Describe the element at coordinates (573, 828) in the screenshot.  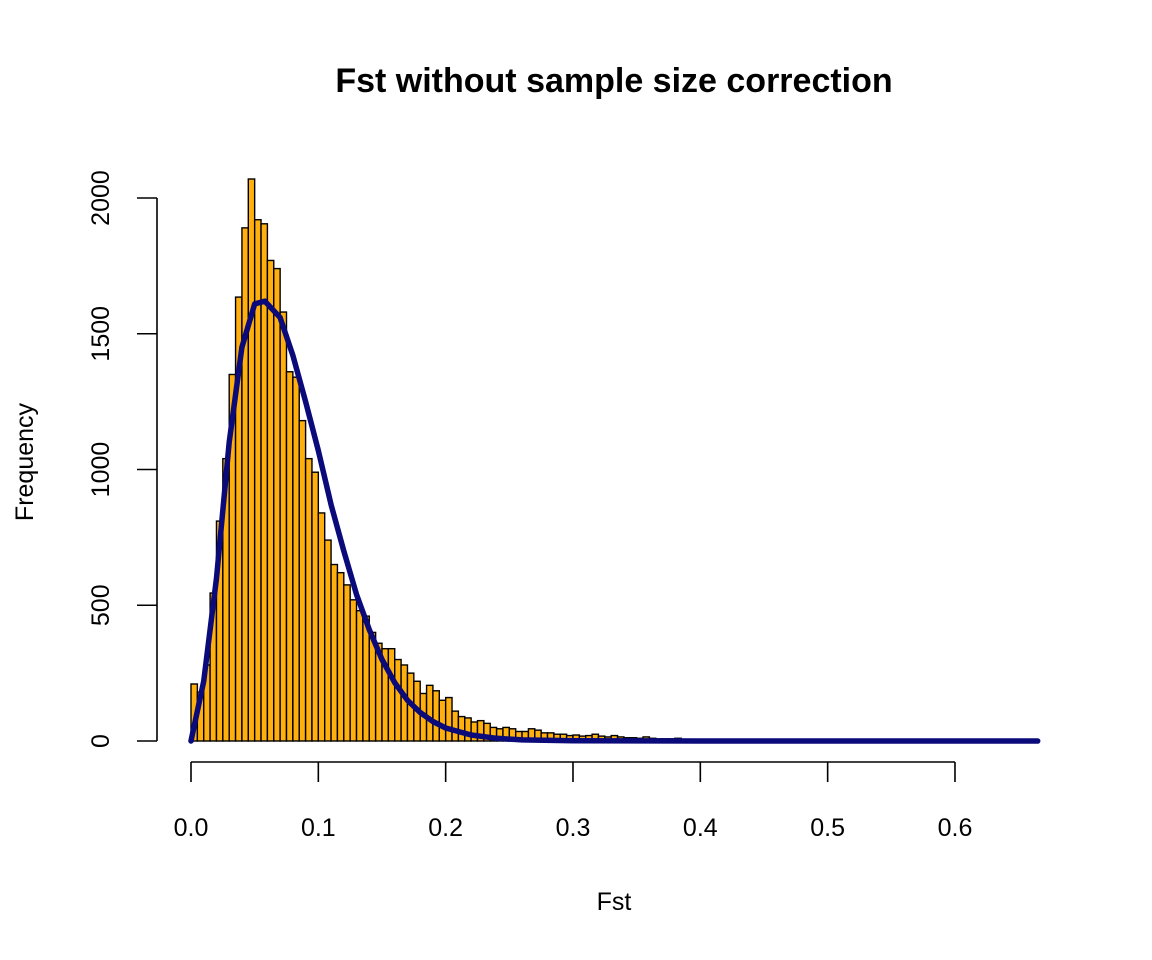
I see `x-tick-label: 0.3` at that location.